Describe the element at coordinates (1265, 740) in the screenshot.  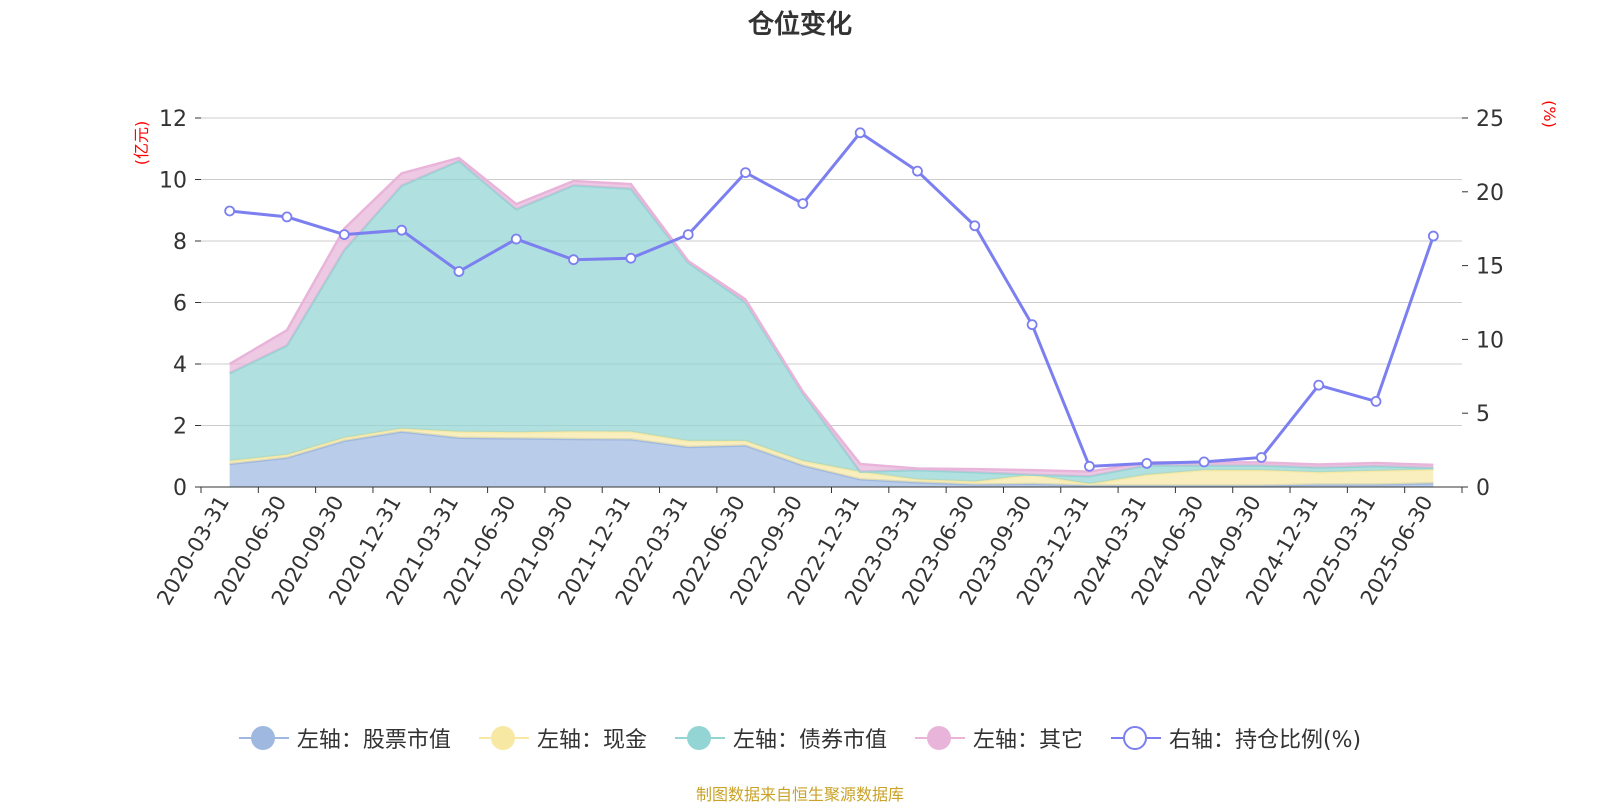
I see `legend-label: 右轴：持仓比例(%)` at that location.